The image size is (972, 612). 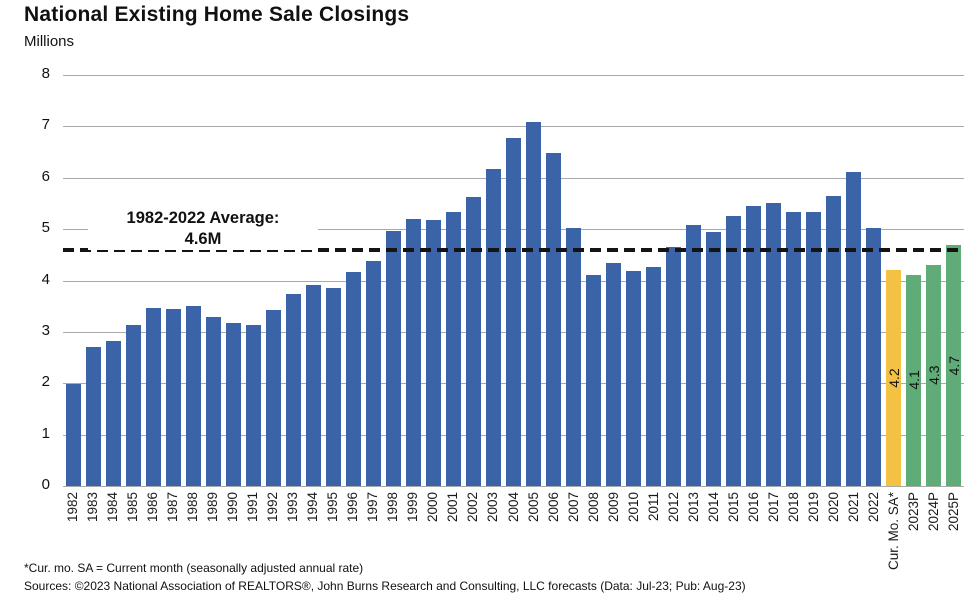 What do you see at coordinates (173, 507) in the screenshot?
I see `x-axis-label-1987: 1987` at bounding box center [173, 507].